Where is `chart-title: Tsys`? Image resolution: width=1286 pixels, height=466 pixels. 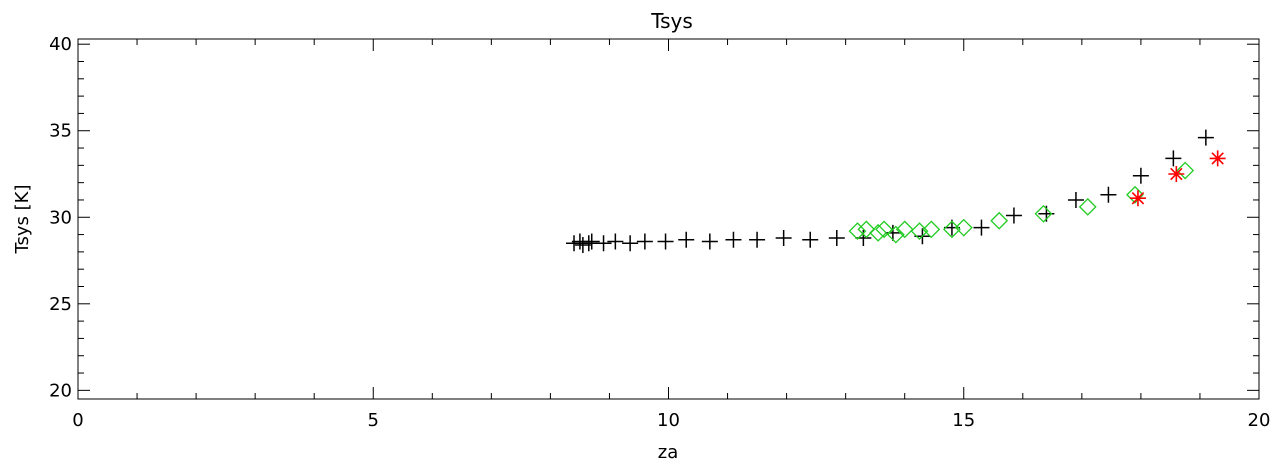 chart-title: Tsys is located at coordinates (671, 21).